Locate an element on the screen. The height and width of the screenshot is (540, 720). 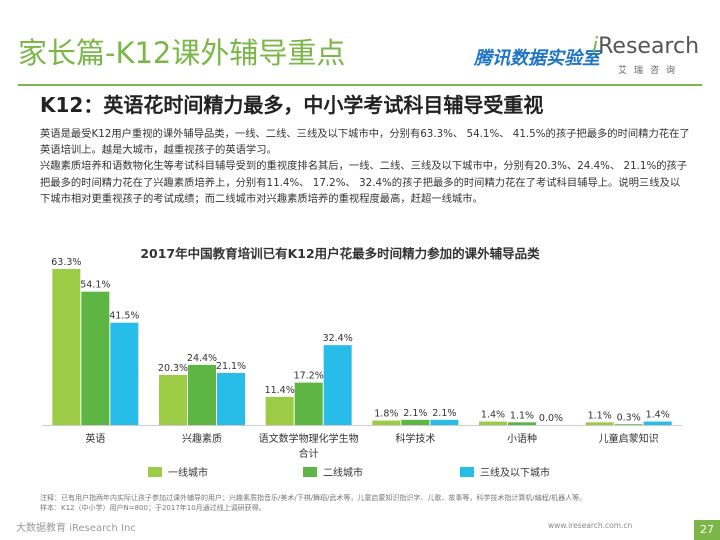
footer-company: 大数据教育 iResearch Inc is located at coordinates (76, 526).